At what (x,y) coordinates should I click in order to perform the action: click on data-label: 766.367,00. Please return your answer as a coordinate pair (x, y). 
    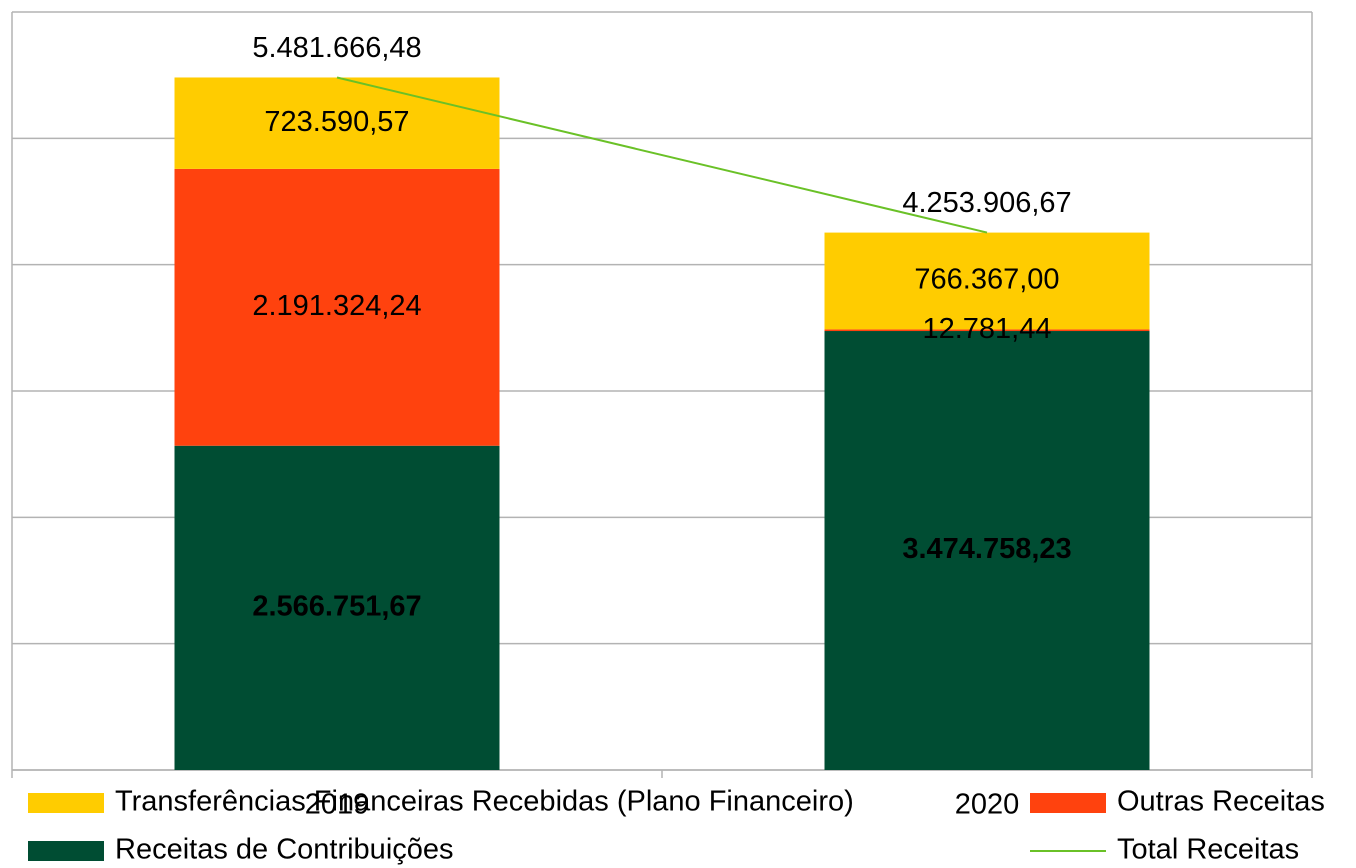
    Looking at the image, I should click on (986, 280).